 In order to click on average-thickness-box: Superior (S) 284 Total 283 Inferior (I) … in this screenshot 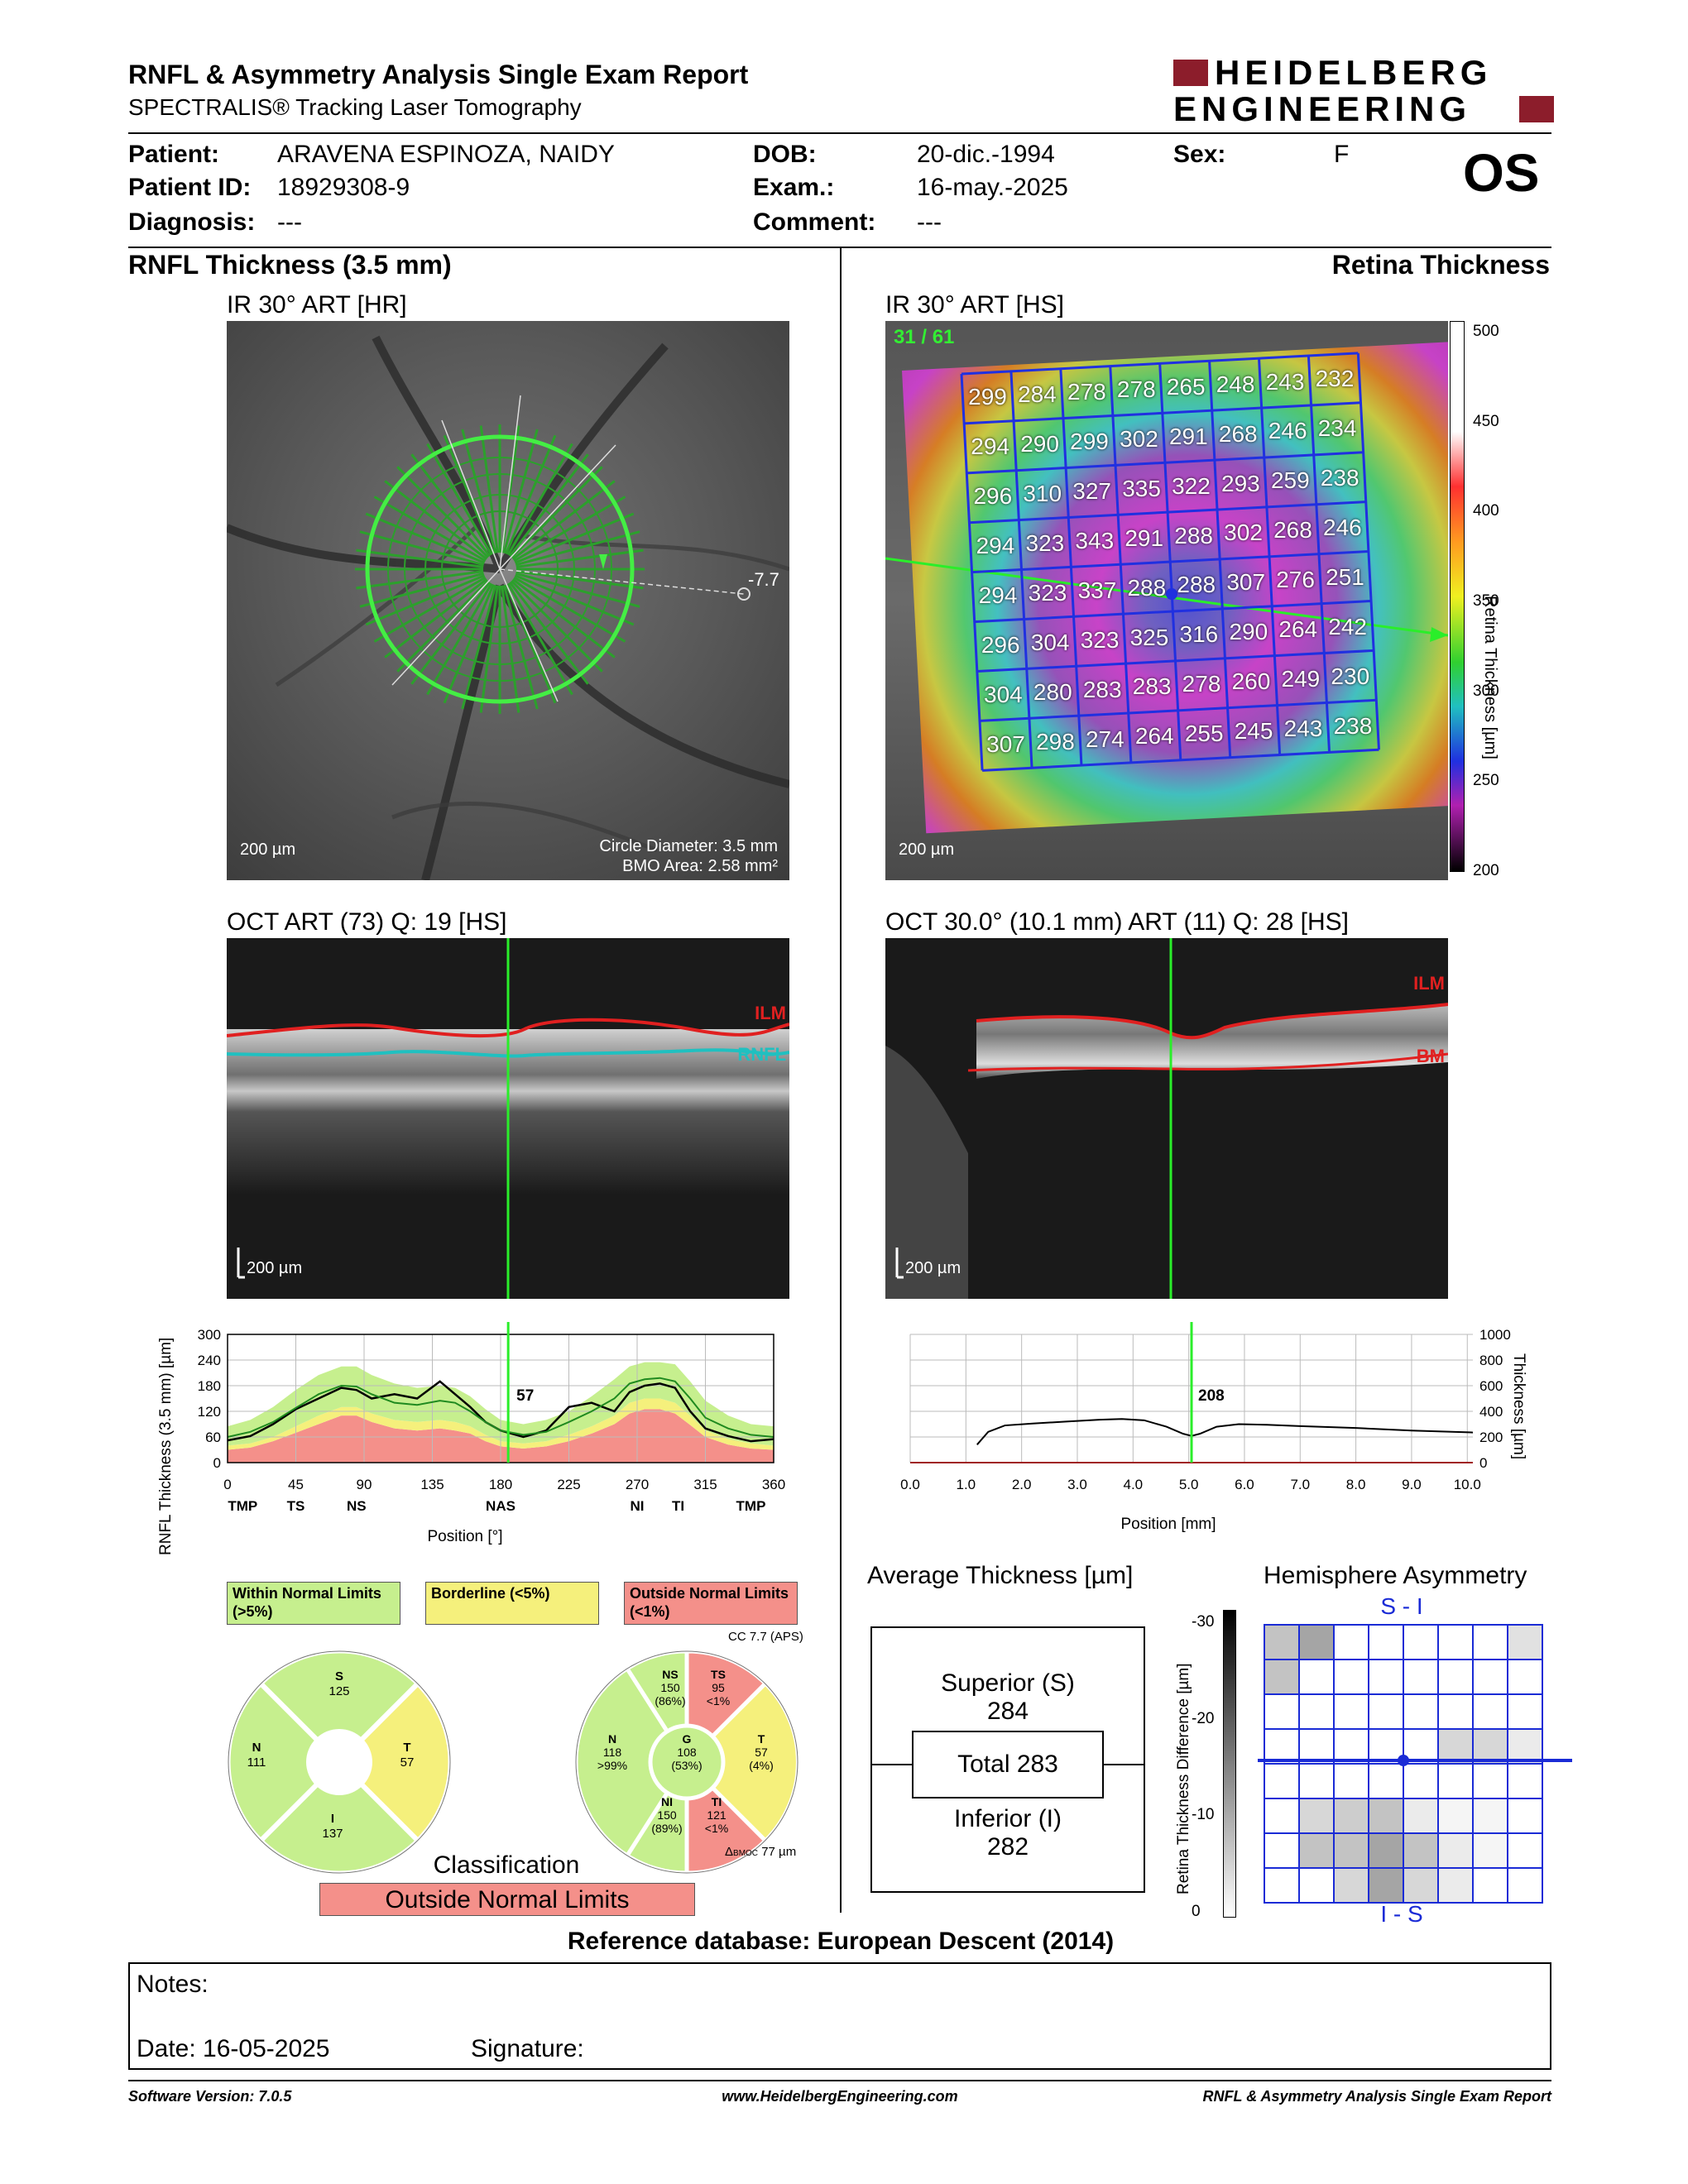, I will do `click(1007, 1759)`.